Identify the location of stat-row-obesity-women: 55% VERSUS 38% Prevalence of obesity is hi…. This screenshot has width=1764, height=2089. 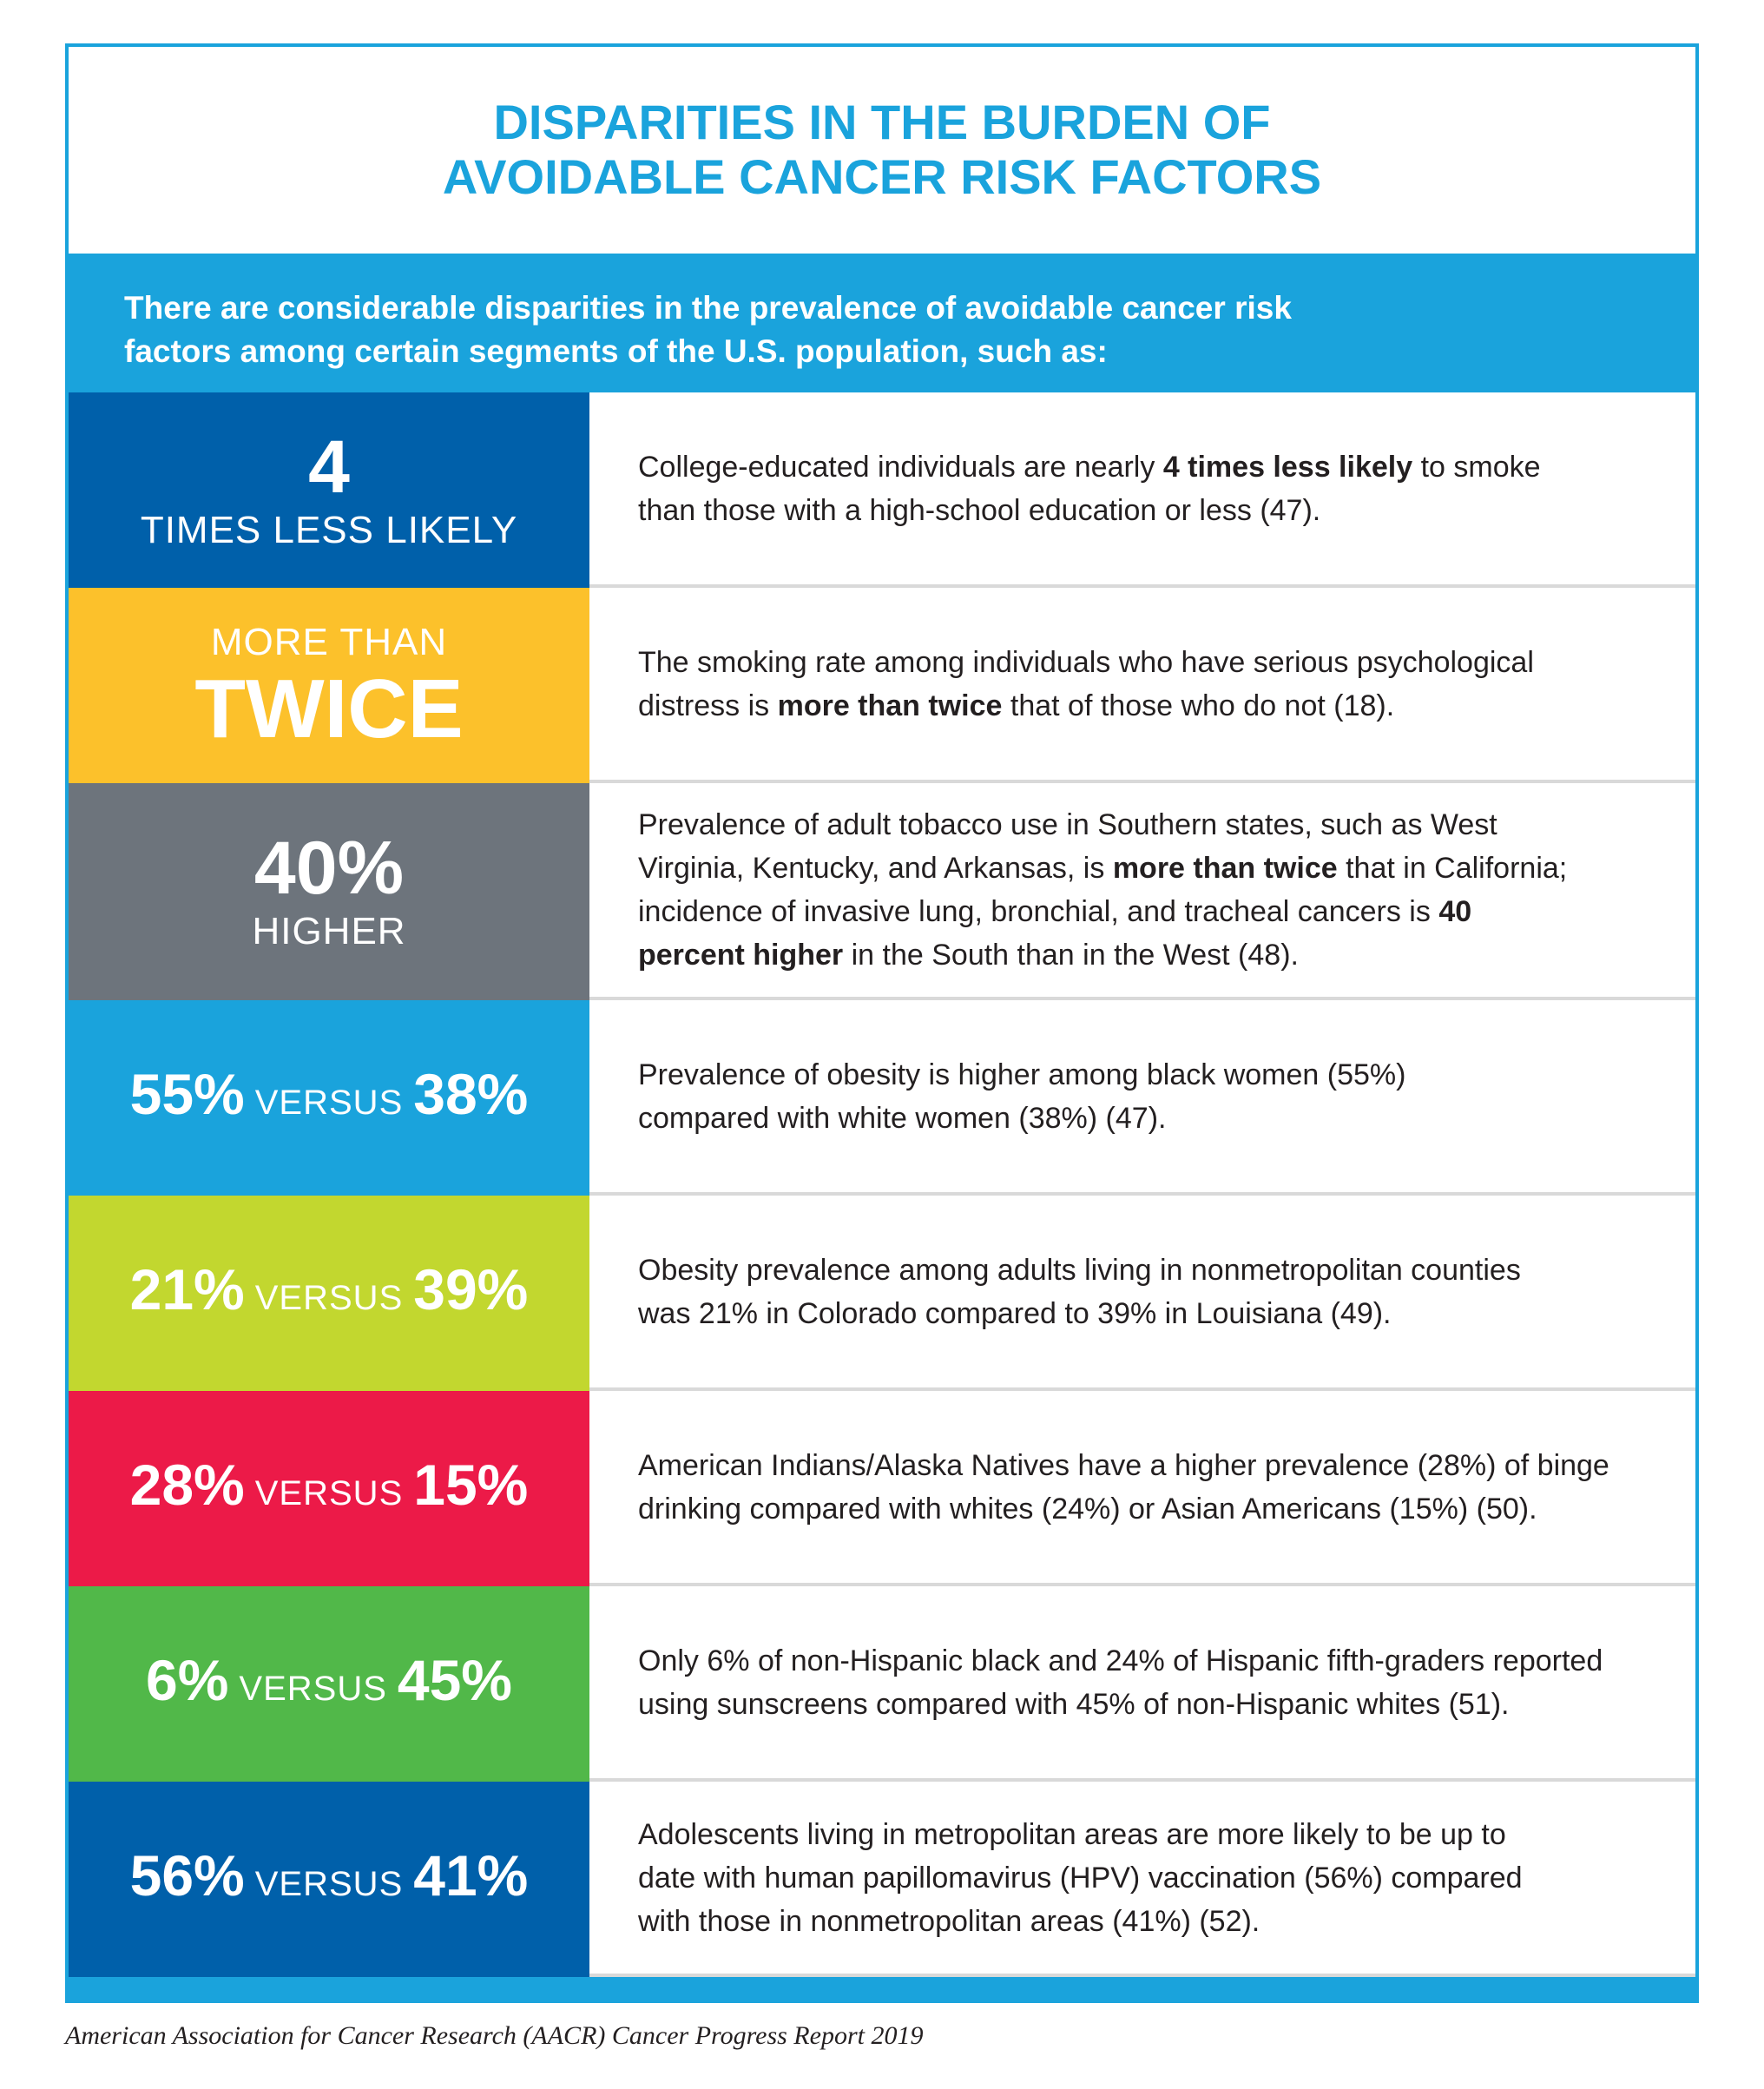
(882, 1098).